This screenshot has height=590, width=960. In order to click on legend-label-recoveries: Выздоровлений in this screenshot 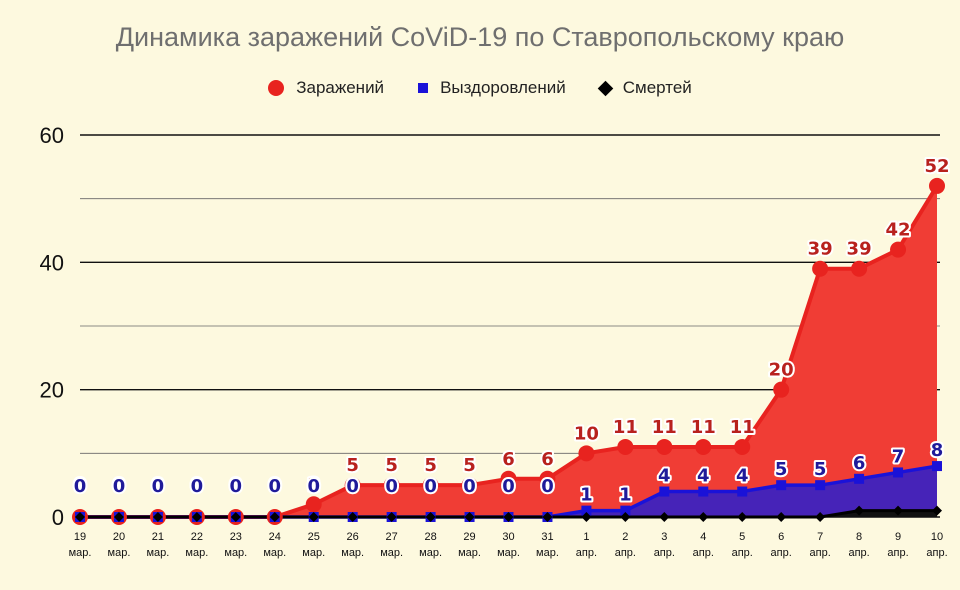, I will do `click(503, 87)`.